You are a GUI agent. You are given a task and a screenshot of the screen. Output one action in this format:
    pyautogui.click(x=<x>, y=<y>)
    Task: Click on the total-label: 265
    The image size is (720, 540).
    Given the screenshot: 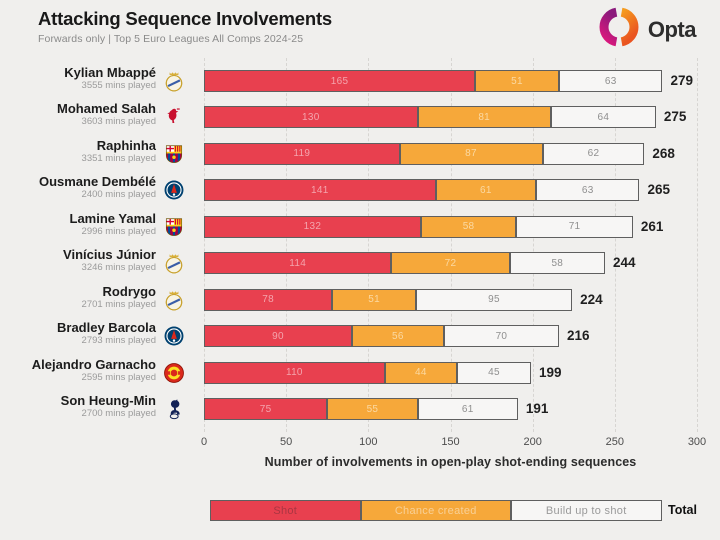 What is the action you would take?
    pyautogui.click(x=658, y=190)
    